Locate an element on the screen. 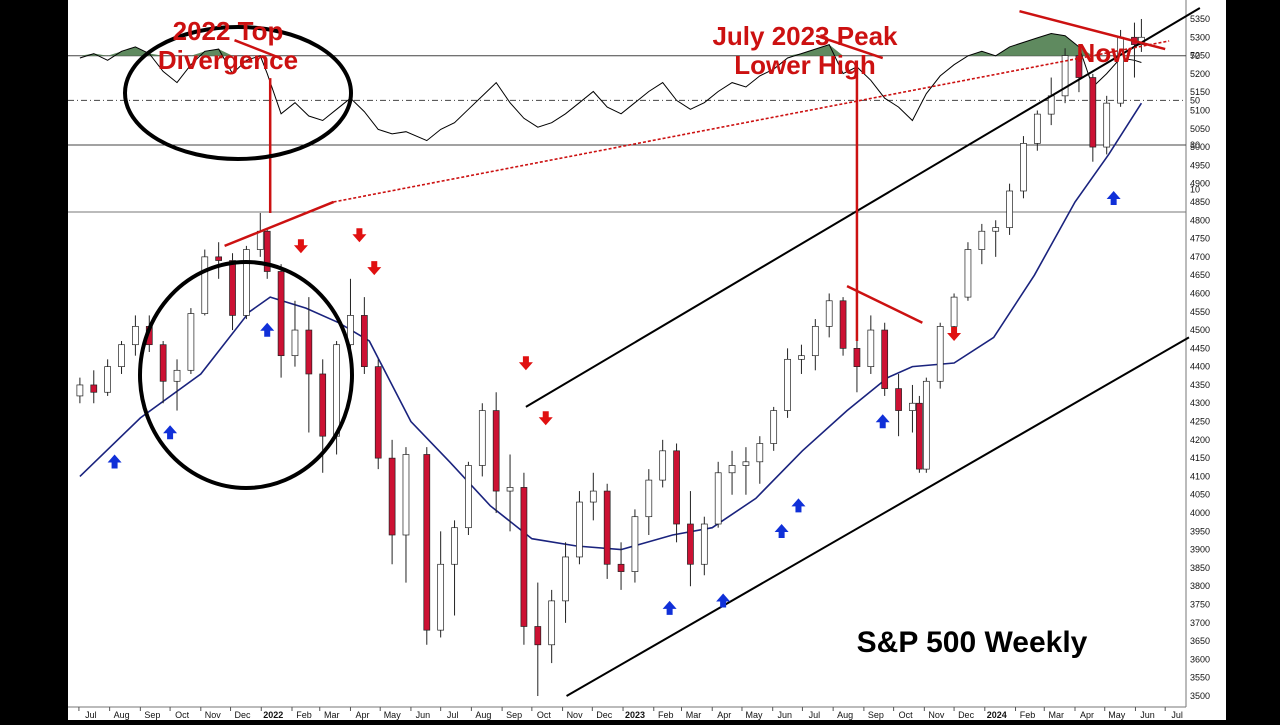 This screenshot has width=1280, height=725. price-y-tick: 4000 is located at coordinates (1200, 513).